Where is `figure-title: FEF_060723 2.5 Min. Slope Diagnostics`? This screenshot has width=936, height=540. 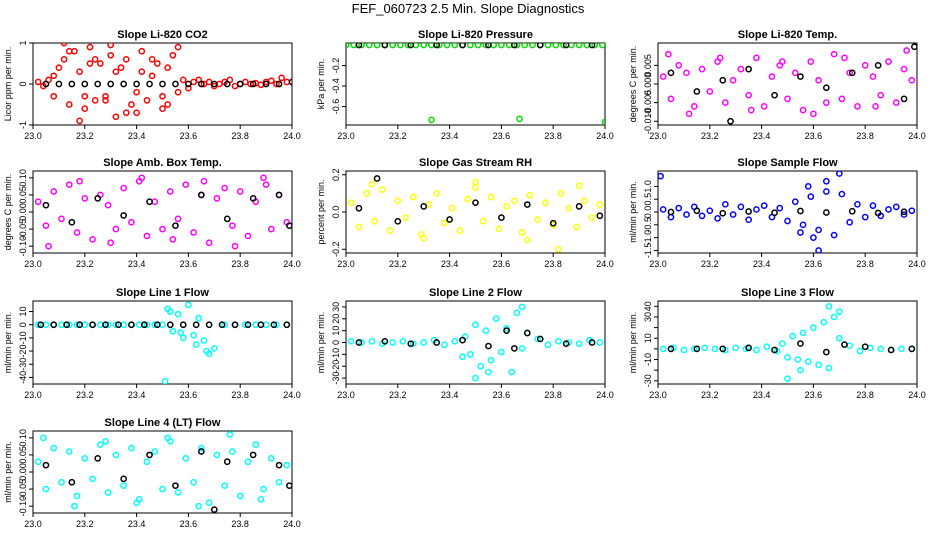 figure-title: FEF_060723 2.5 Min. Slope Diagnostics is located at coordinates (468, 8).